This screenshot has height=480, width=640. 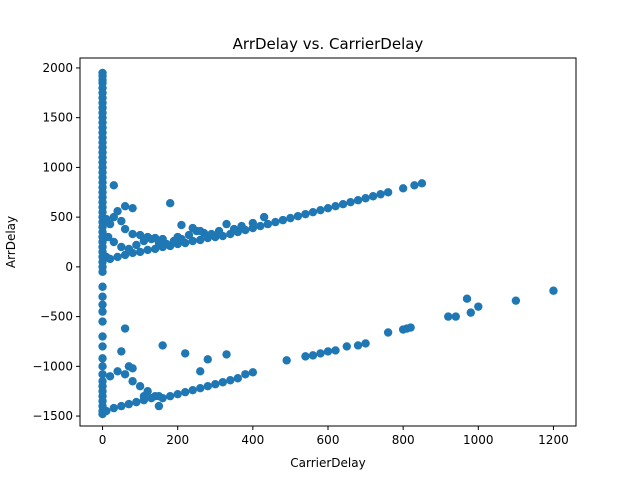 What do you see at coordinates (252, 440) in the screenshot?
I see `x-tick-label: 400` at bounding box center [252, 440].